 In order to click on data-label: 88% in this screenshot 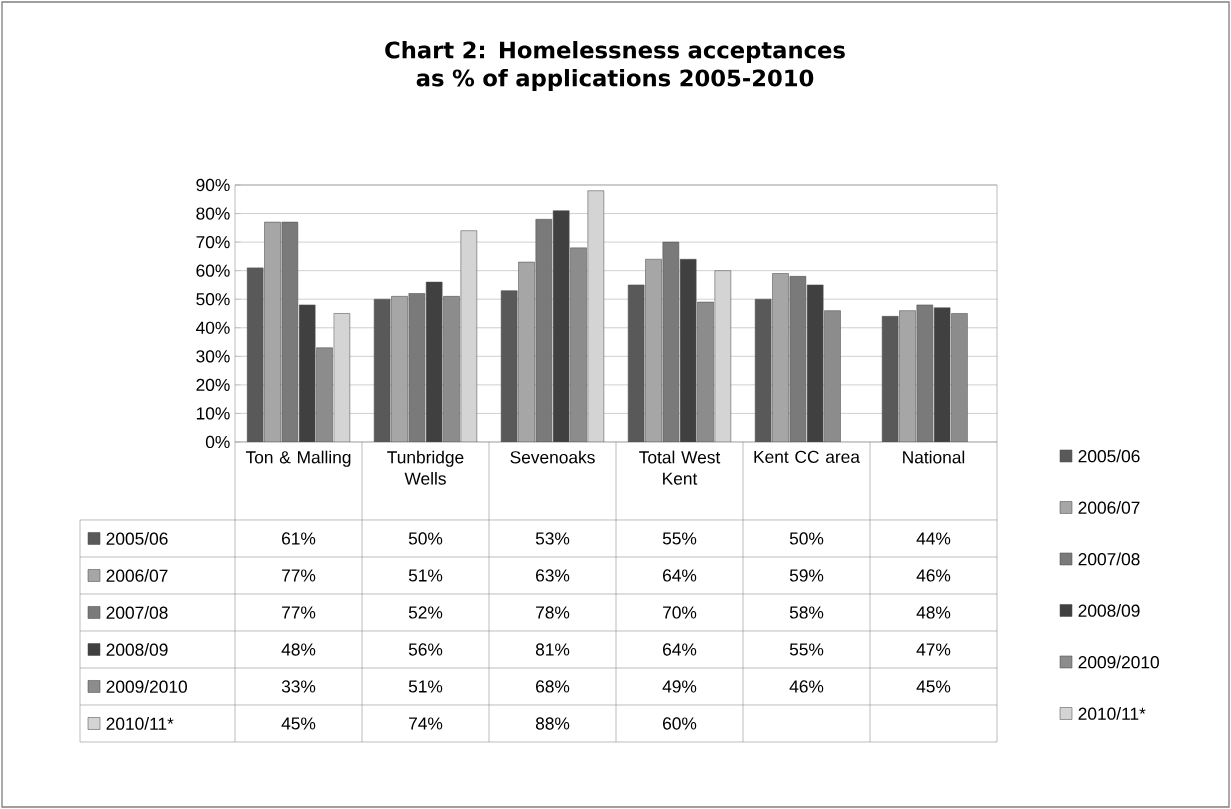, I will do `click(552, 723)`.